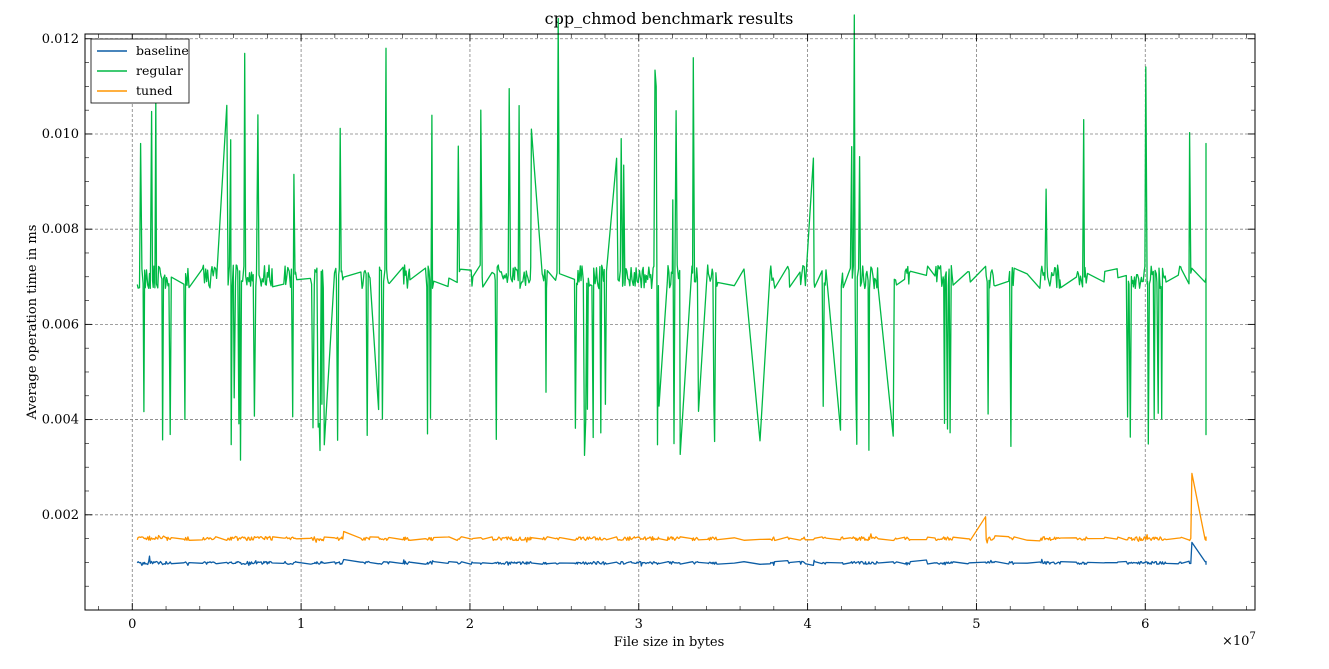  I want to click on x-tick-label: 6, so click(1145, 624).